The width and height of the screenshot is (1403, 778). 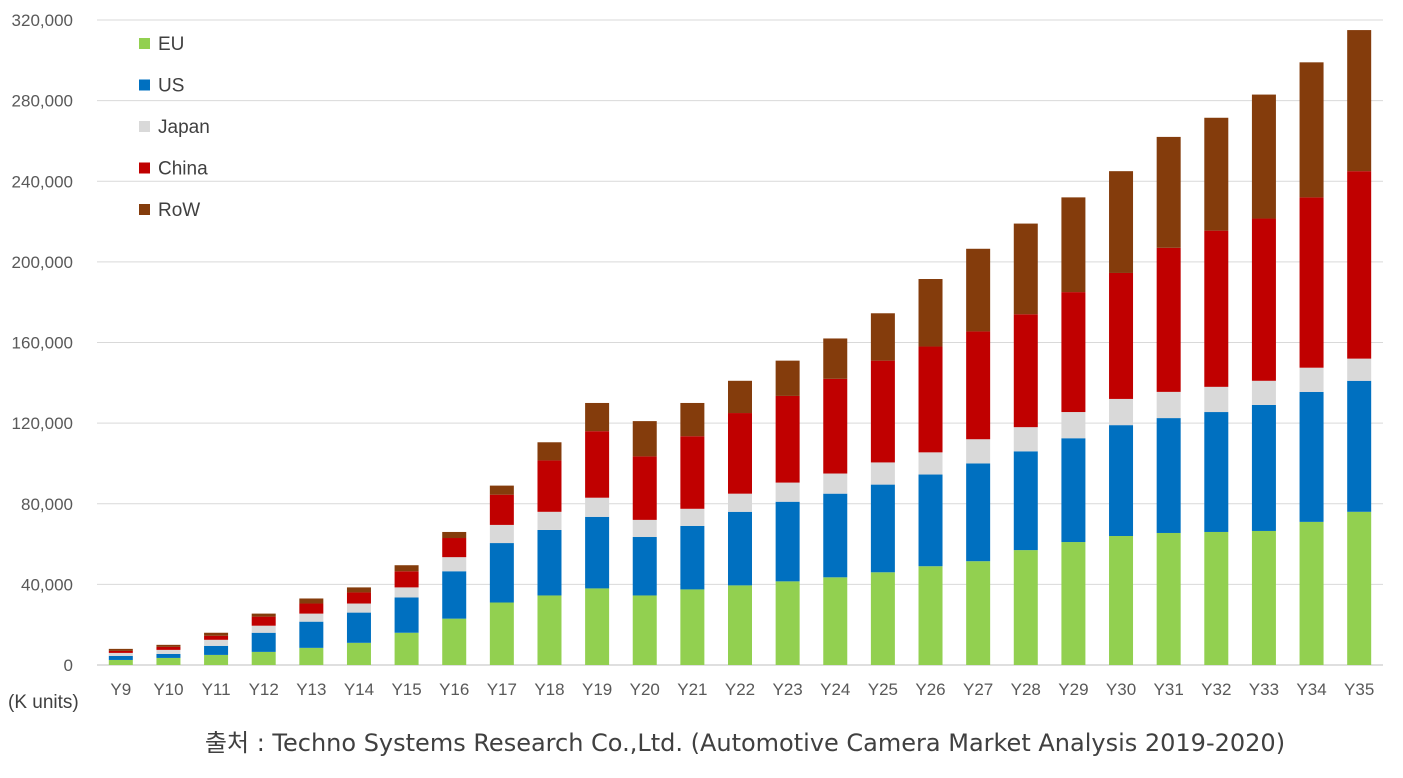 I want to click on bar-us-y22, so click(x=740, y=548).